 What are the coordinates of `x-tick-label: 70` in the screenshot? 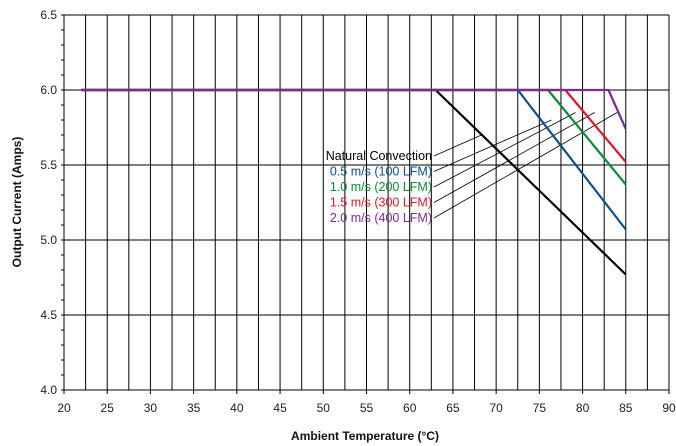 It's located at (496, 408).